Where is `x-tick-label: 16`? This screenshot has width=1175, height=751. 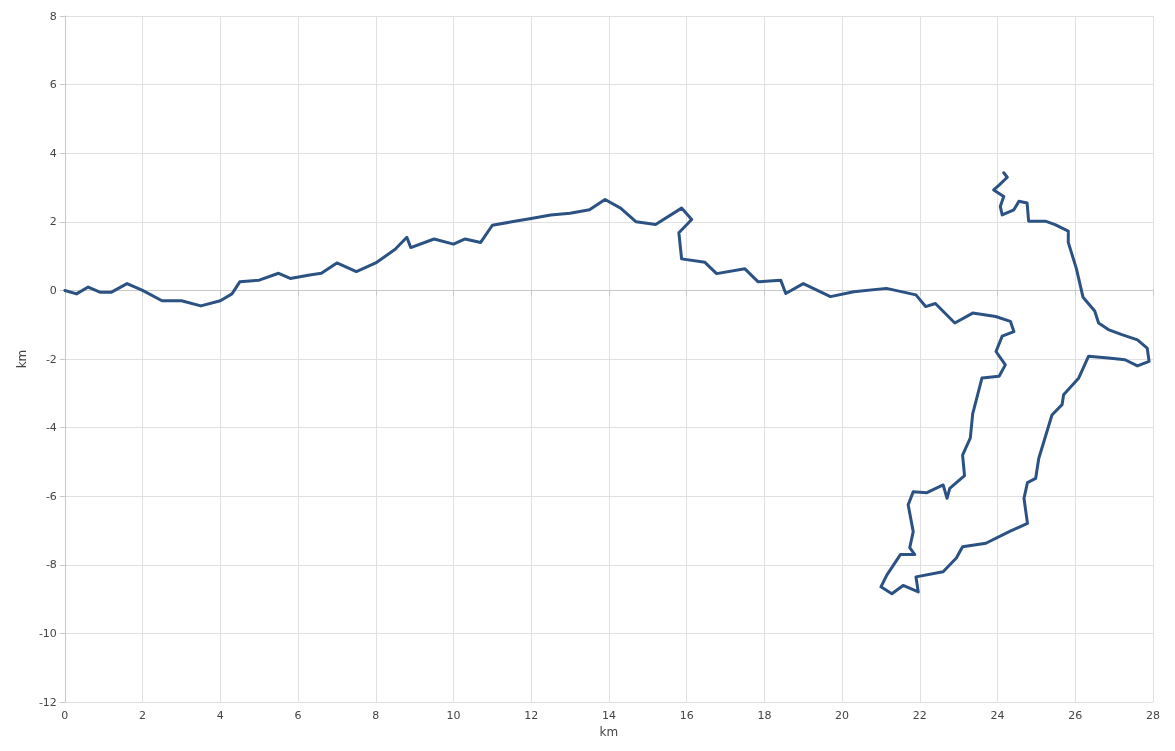 x-tick-label: 16 is located at coordinates (686, 716).